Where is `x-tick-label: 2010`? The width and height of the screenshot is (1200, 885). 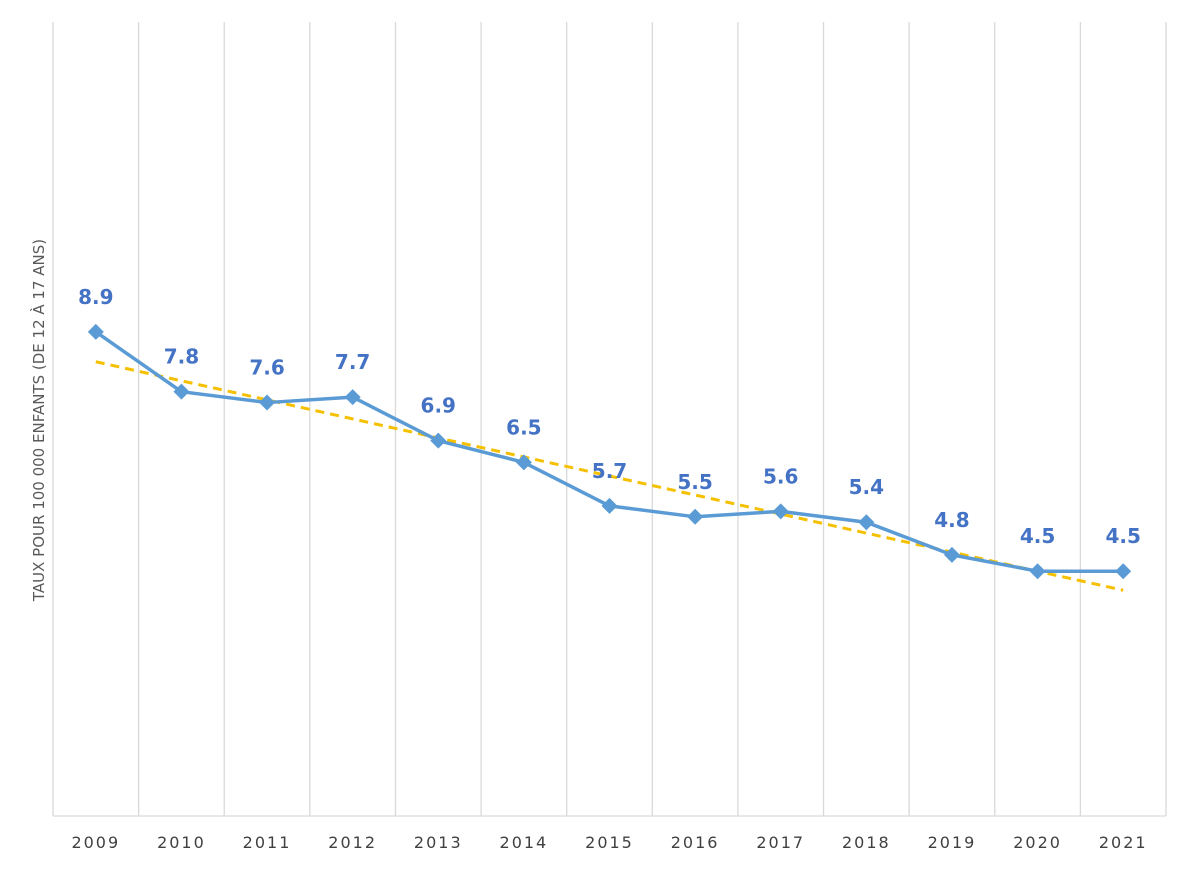 x-tick-label: 2010 is located at coordinates (181, 842).